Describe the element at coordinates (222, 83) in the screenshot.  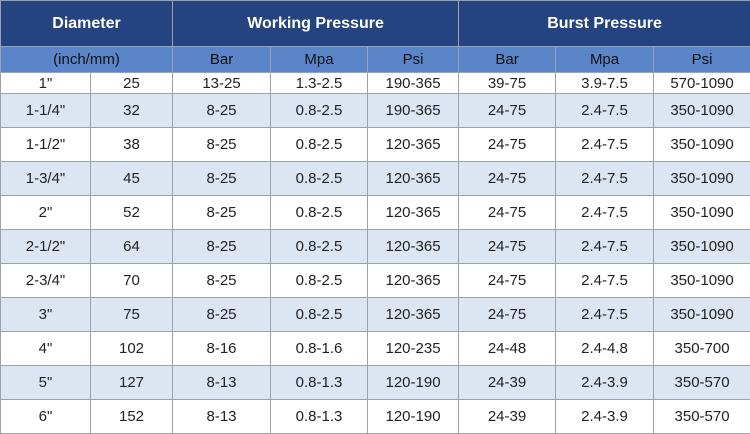
I see `table-cell: 13-25` at that location.